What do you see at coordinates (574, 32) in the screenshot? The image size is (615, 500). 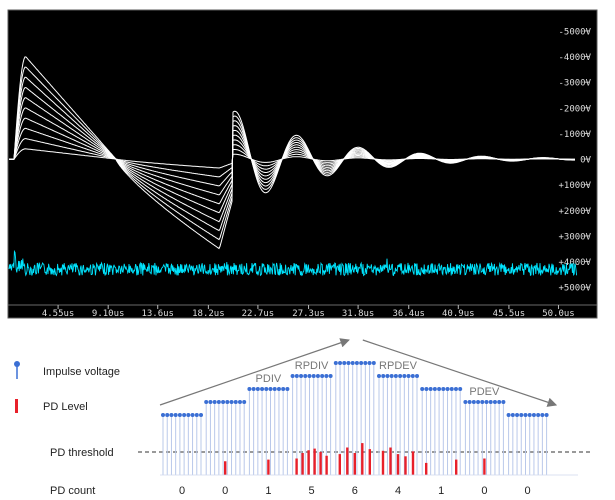 I see `y-tick-label: -5000V` at bounding box center [574, 32].